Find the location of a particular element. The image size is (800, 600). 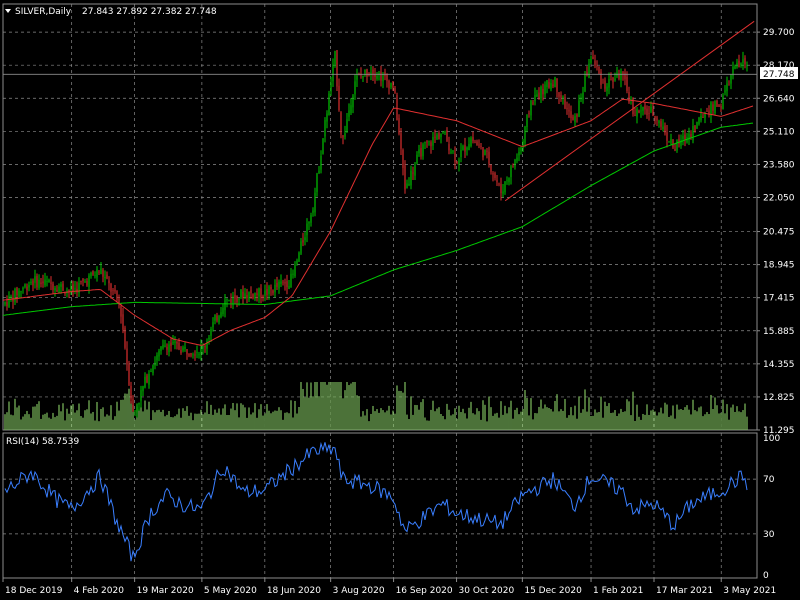

price-tick-label: 28.170 is located at coordinates (779, 66).